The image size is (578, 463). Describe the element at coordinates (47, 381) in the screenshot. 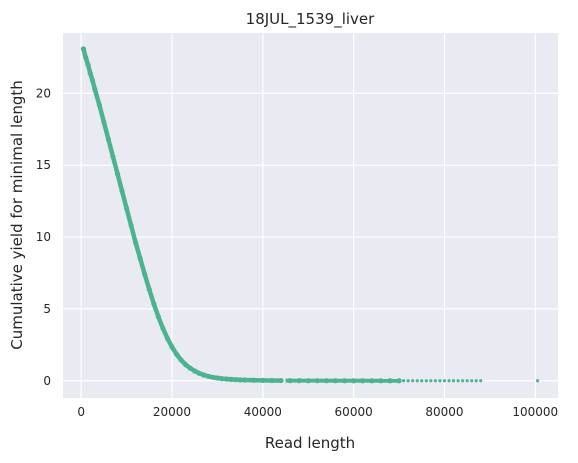

I see `y-tick-label: 0` at that location.